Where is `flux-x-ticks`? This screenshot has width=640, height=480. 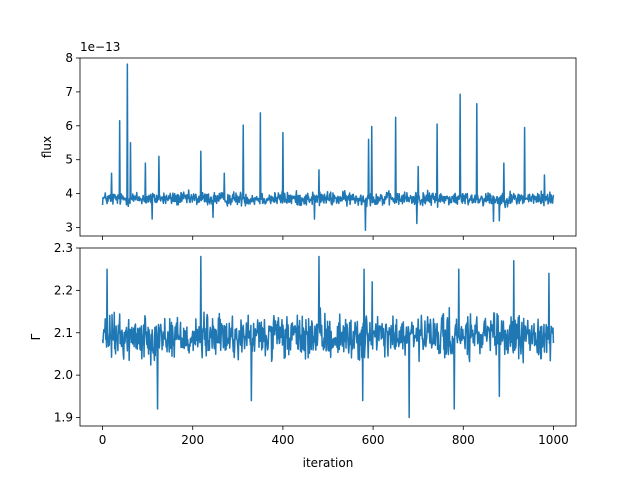 flux-x-ticks is located at coordinates (328, 238).